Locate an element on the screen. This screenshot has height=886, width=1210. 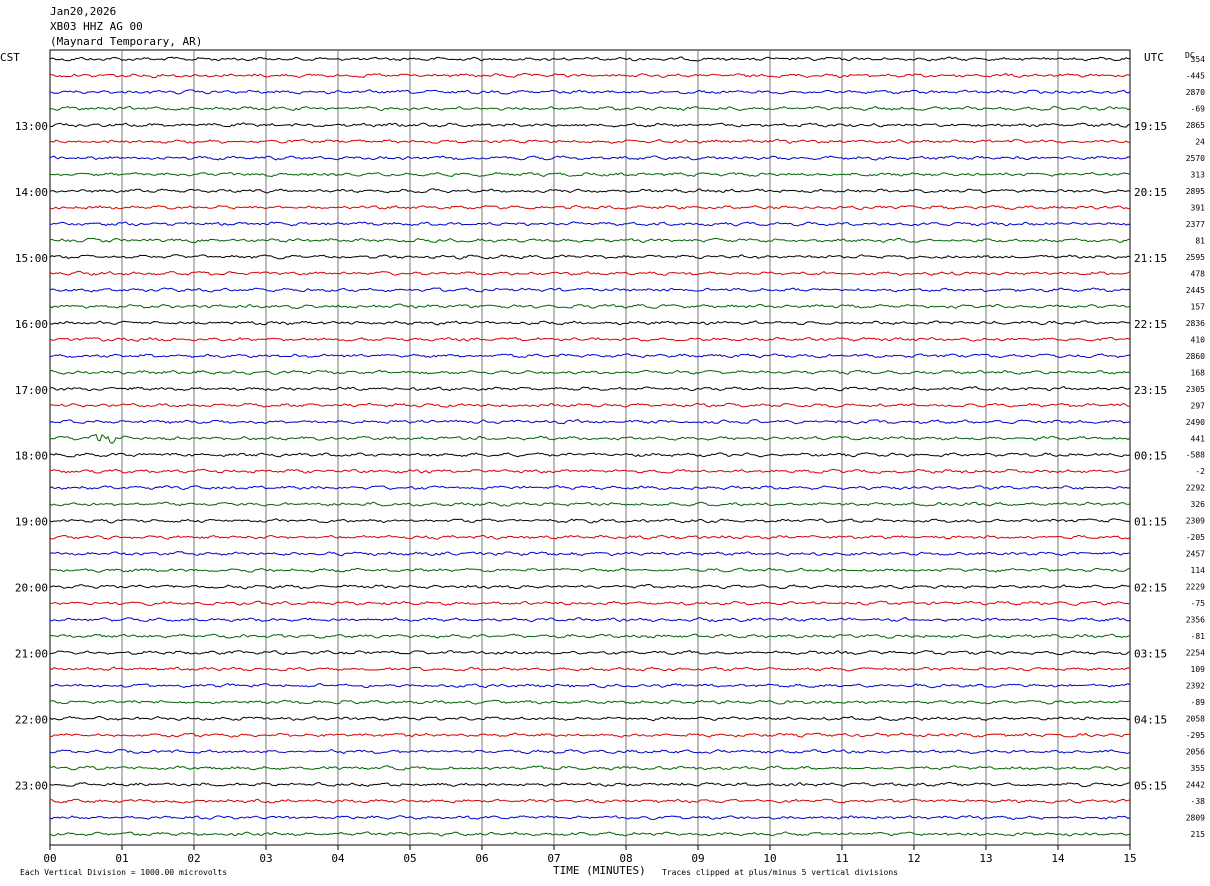
dc-offset-label: 313 is located at coordinates (1198, 174).